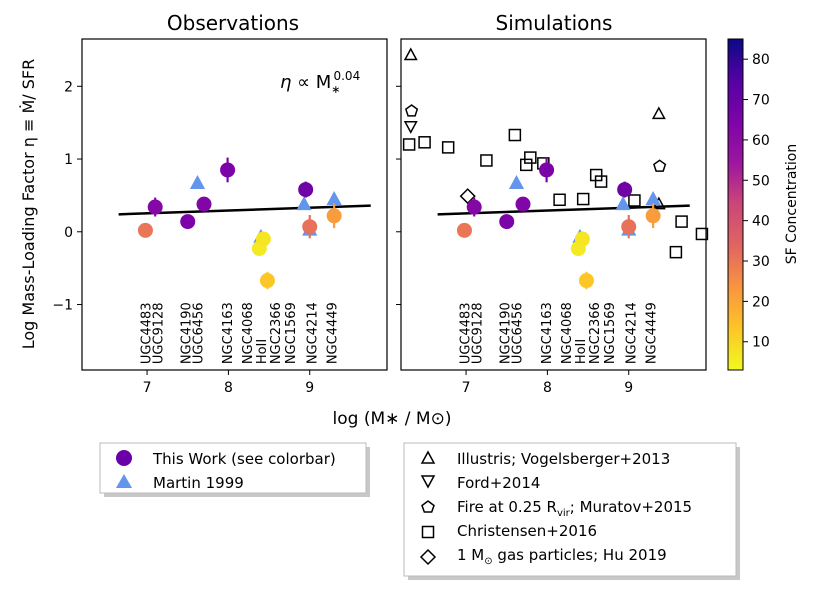 The image size is (813, 589). What do you see at coordinates (735, 204) in the screenshot?
I see `colorbar-gradient` at bounding box center [735, 204].